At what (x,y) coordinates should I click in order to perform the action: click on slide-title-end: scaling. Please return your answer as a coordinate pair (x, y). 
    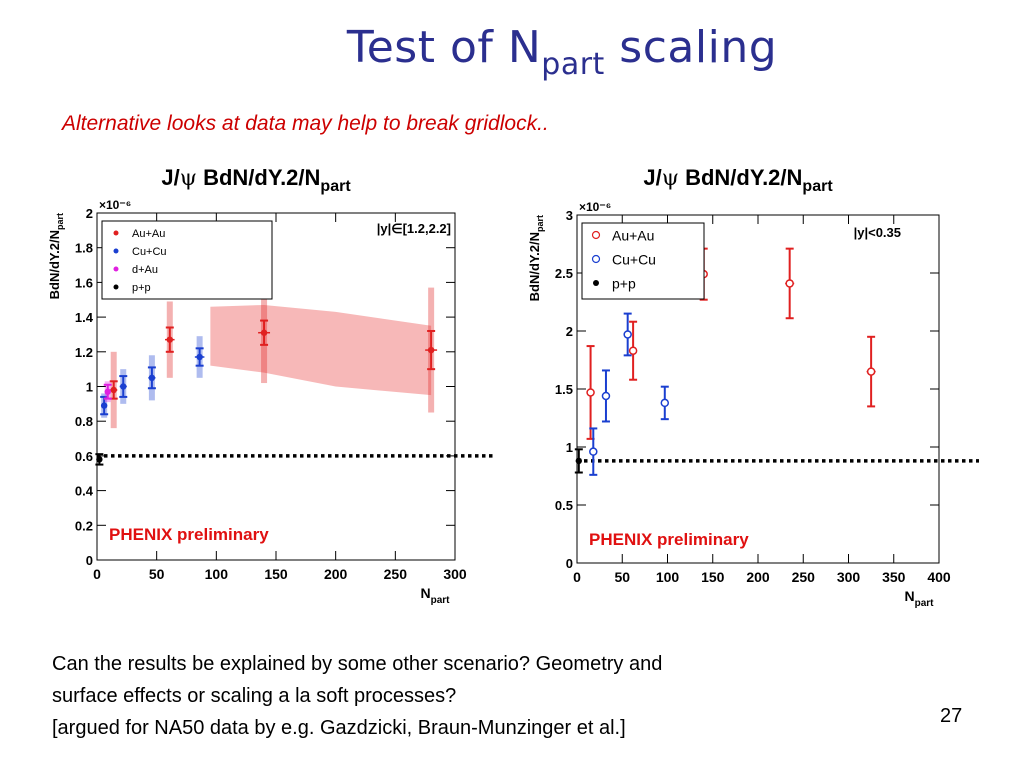
    Looking at the image, I should click on (691, 47).